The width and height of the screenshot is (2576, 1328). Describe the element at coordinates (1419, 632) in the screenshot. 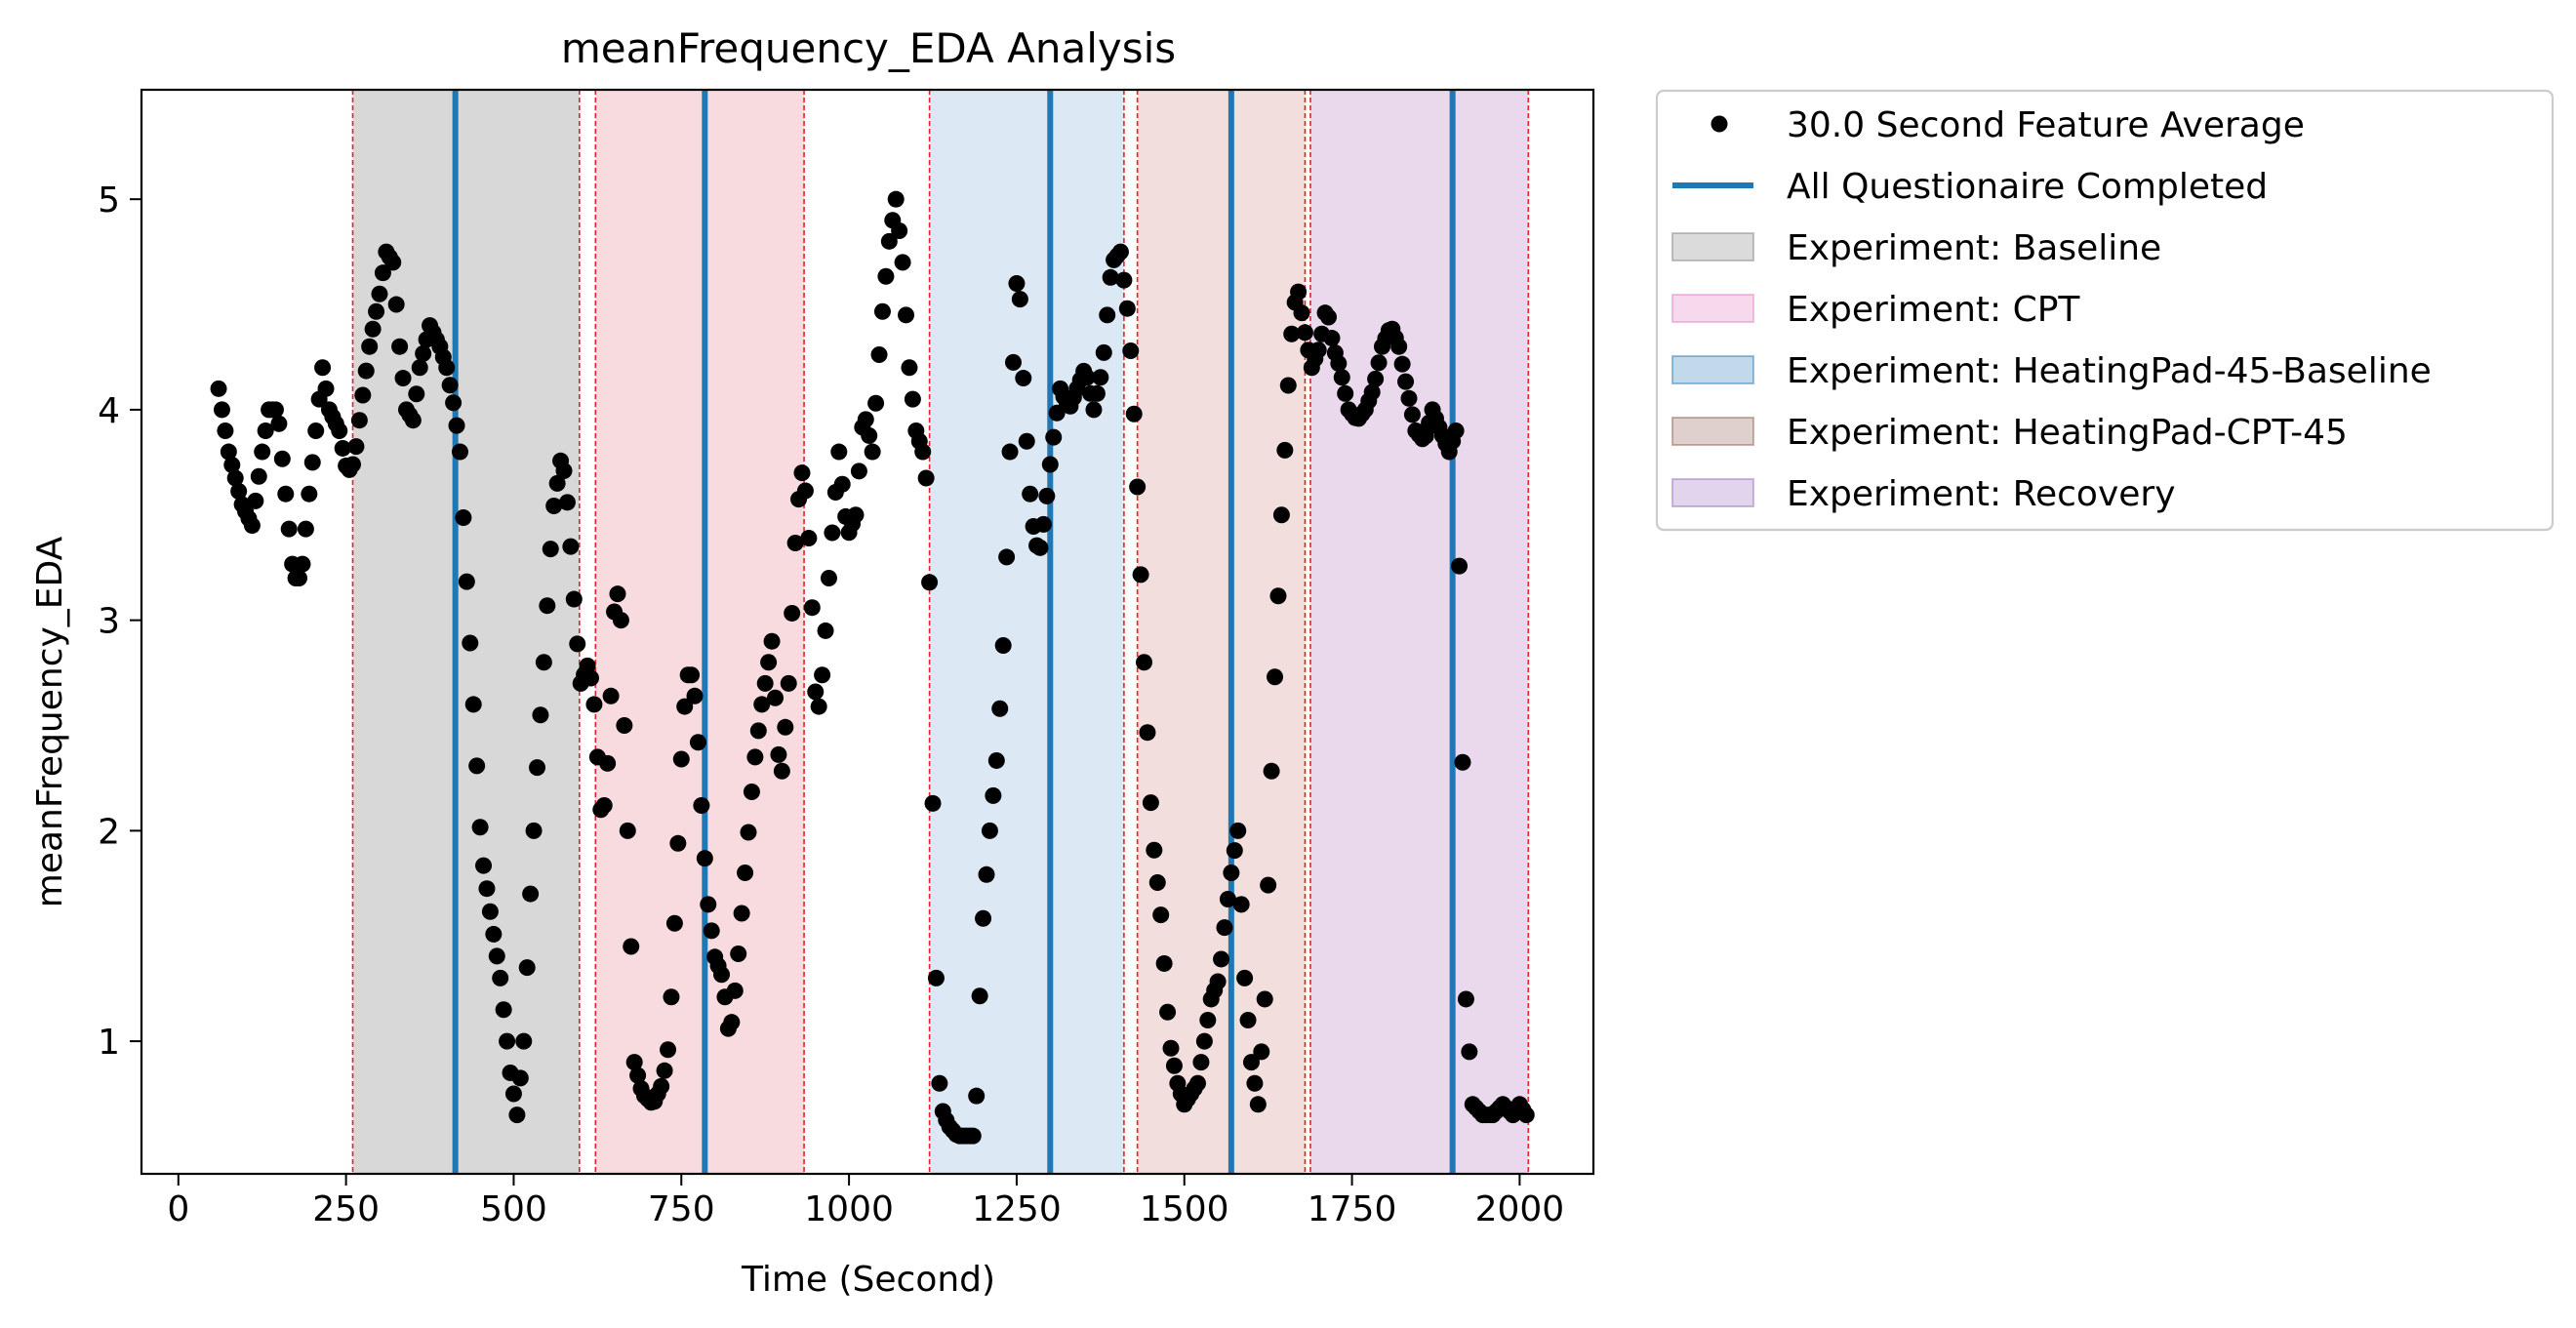

I see `region-recovery` at that location.